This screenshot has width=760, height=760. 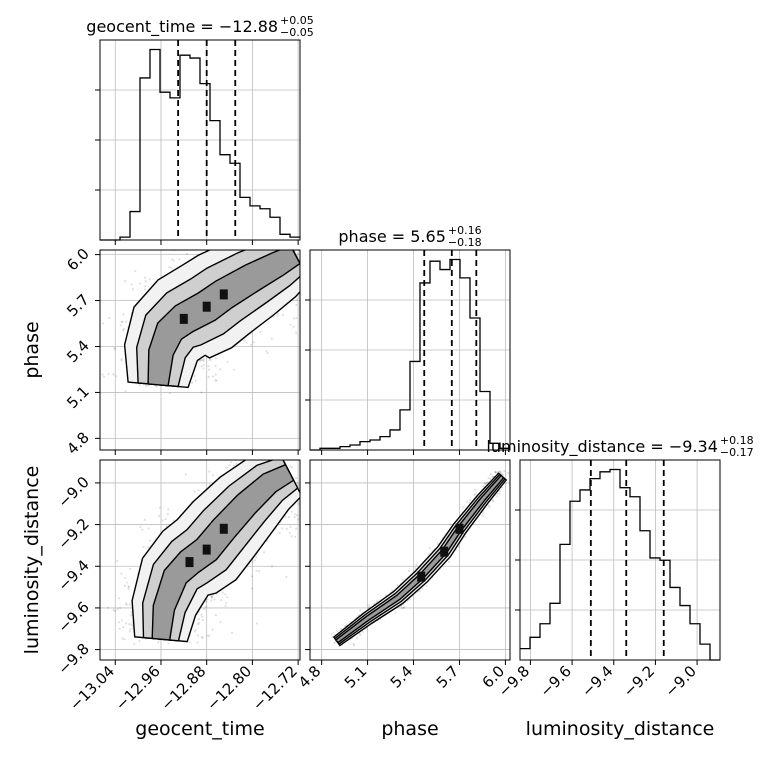 What do you see at coordinates (78, 443) in the screenshot?
I see `y-tick-label: 4.8` at bounding box center [78, 443].